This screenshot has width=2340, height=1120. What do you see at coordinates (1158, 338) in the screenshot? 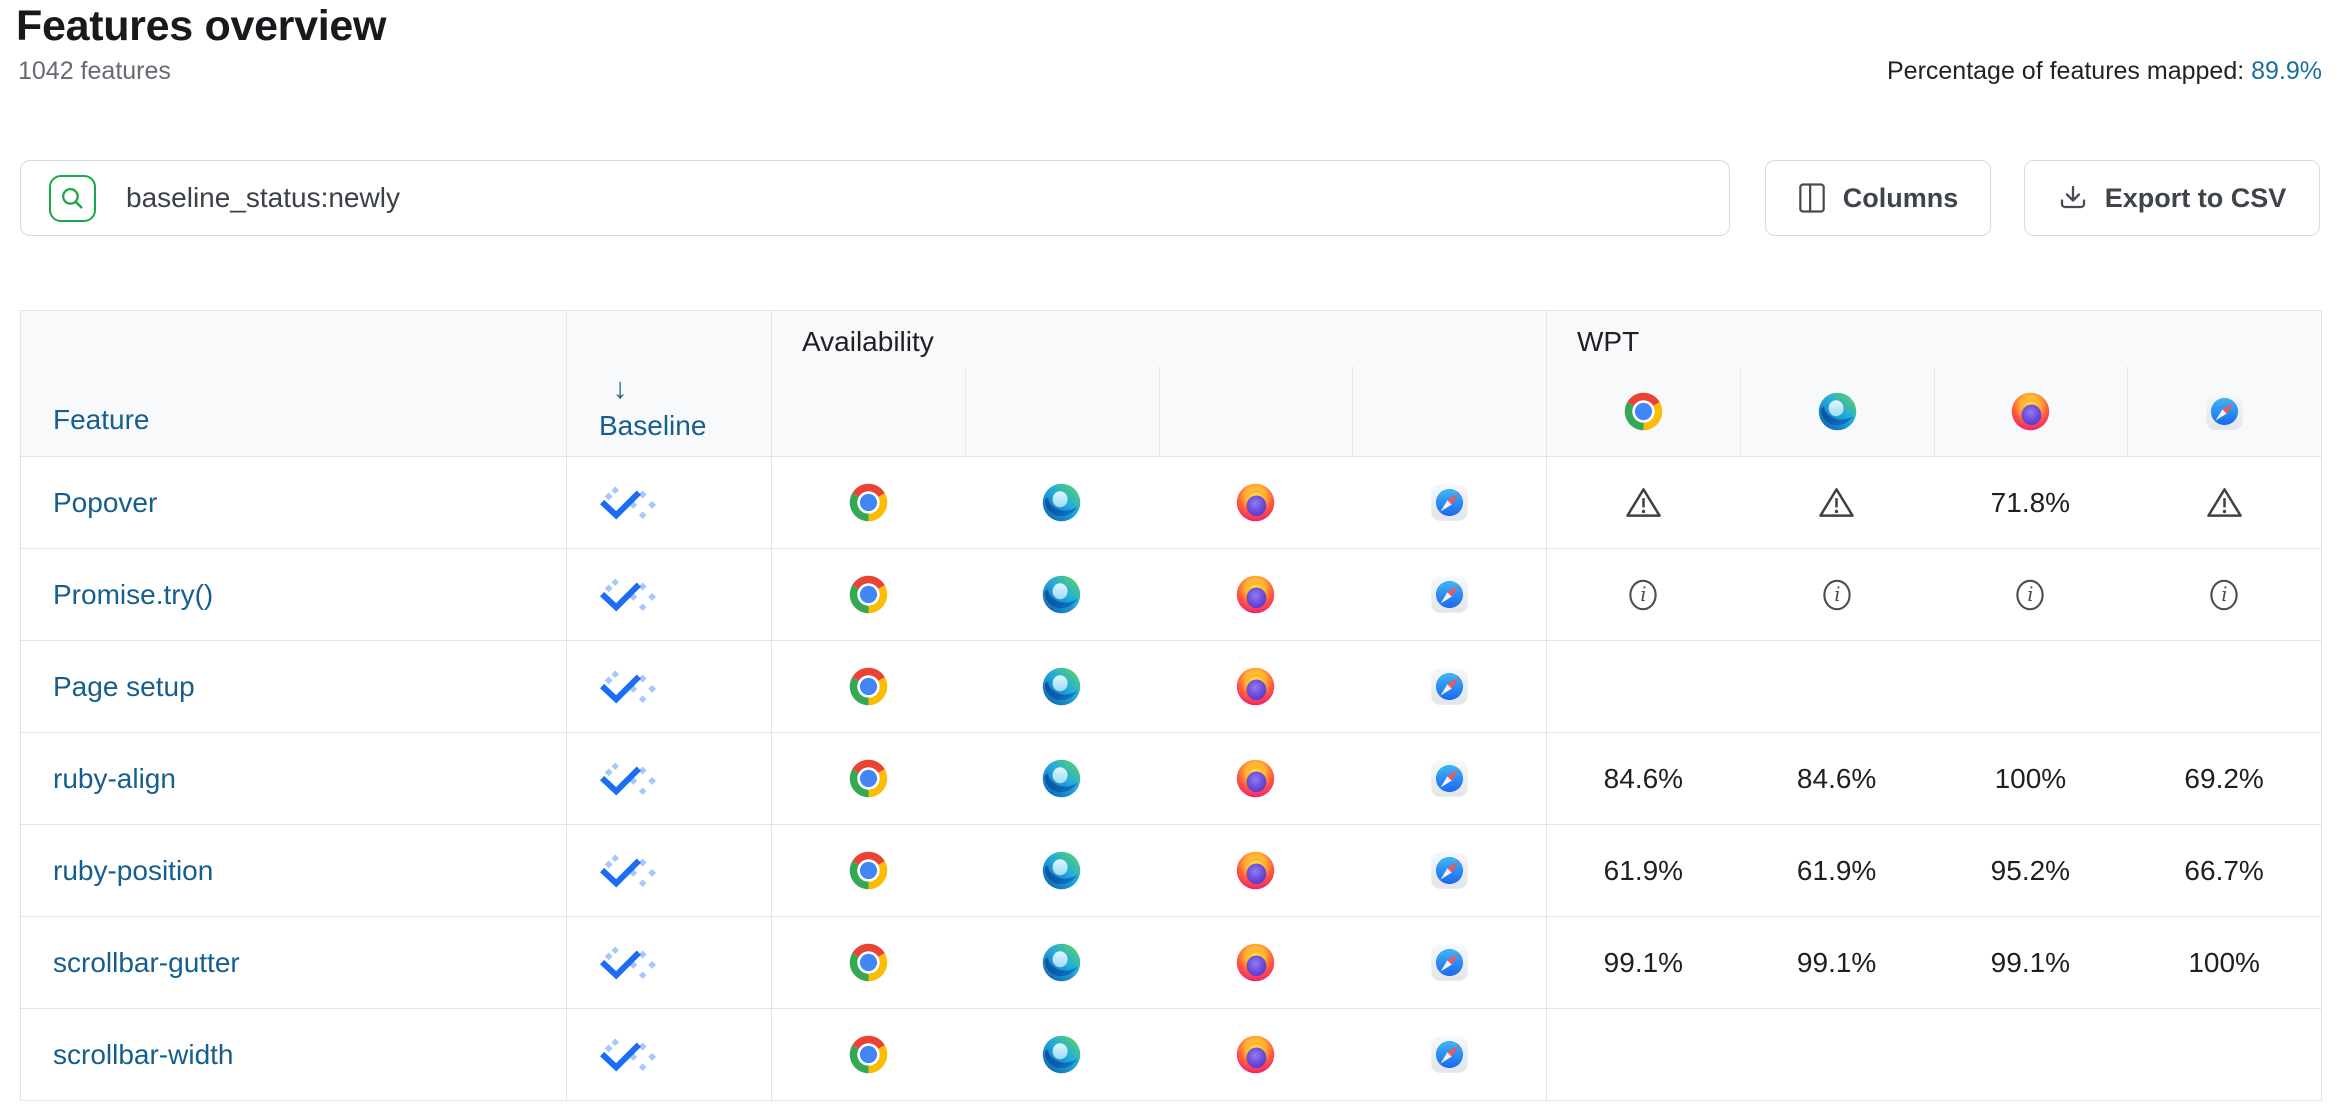
I see `availability-group-header: Availability` at bounding box center [1158, 338].